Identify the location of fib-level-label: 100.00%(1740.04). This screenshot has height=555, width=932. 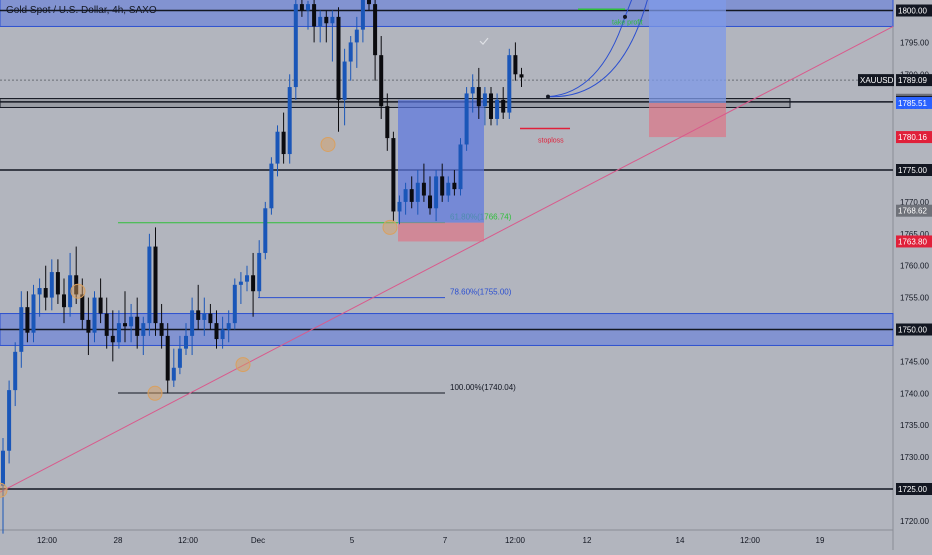
(483, 387).